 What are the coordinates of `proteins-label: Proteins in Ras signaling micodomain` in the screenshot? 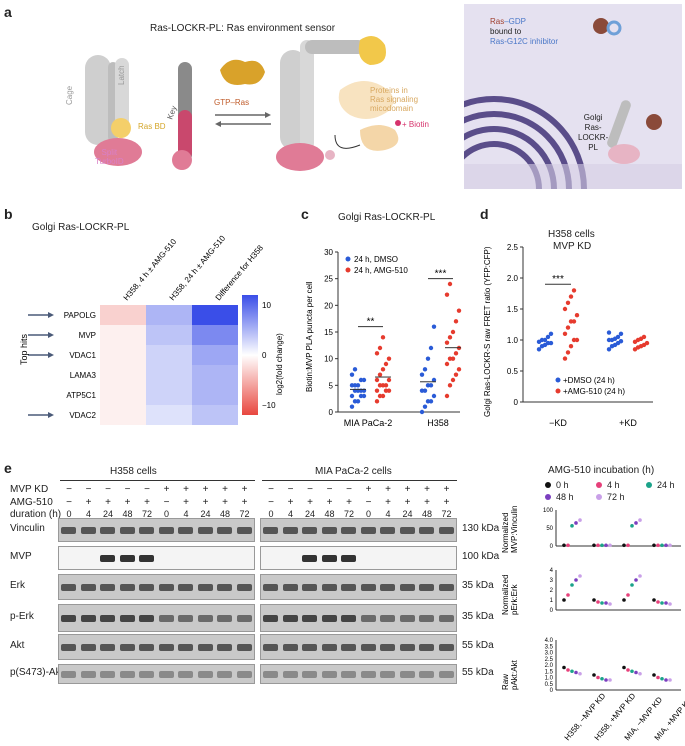 It's located at (394, 99).